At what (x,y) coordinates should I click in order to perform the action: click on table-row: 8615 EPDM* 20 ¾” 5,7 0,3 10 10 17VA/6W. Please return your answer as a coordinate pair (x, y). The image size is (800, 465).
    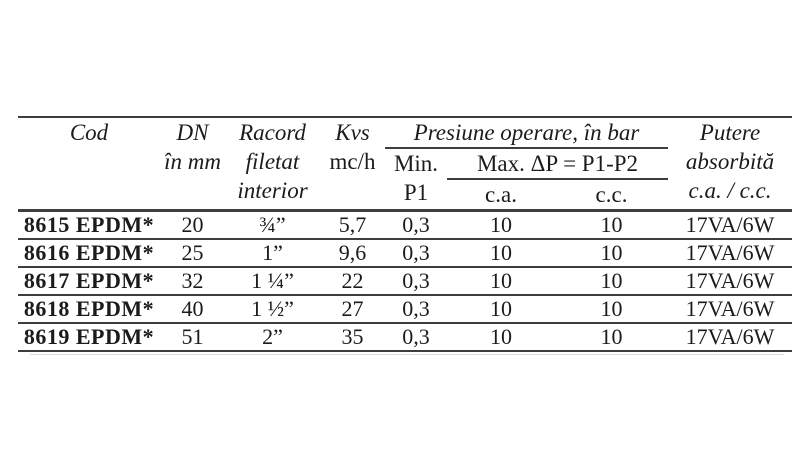
    Looking at the image, I should click on (405, 225).